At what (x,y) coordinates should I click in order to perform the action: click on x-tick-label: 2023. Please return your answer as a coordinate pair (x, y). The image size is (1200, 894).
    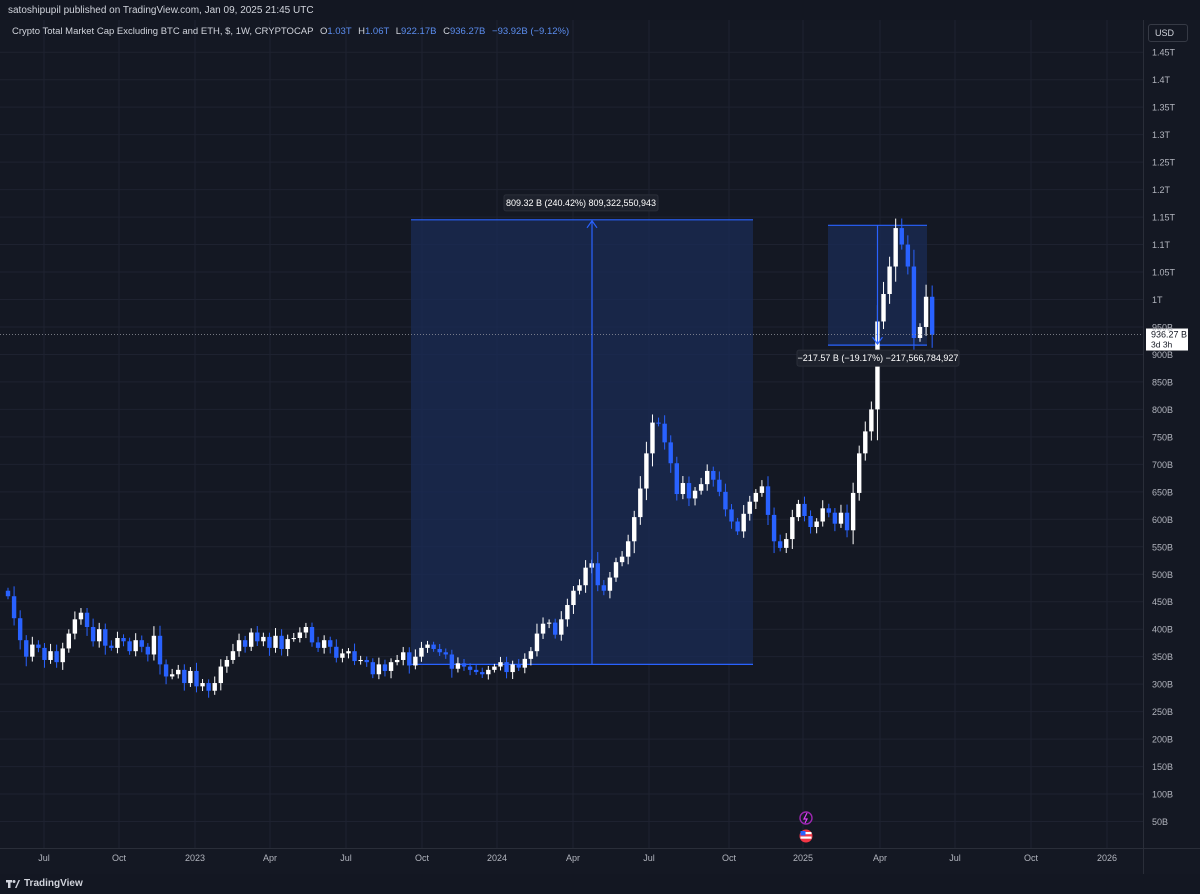
    Looking at the image, I should click on (195, 858).